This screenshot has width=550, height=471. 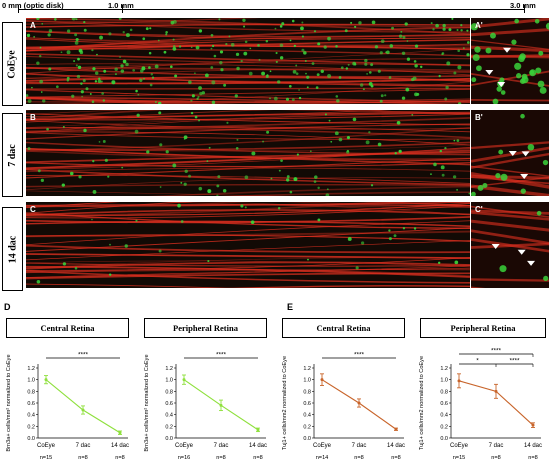 What do you see at coordinates (33, 25) in the screenshot?
I see `panel-letter-a: A` at bounding box center [33, 25].